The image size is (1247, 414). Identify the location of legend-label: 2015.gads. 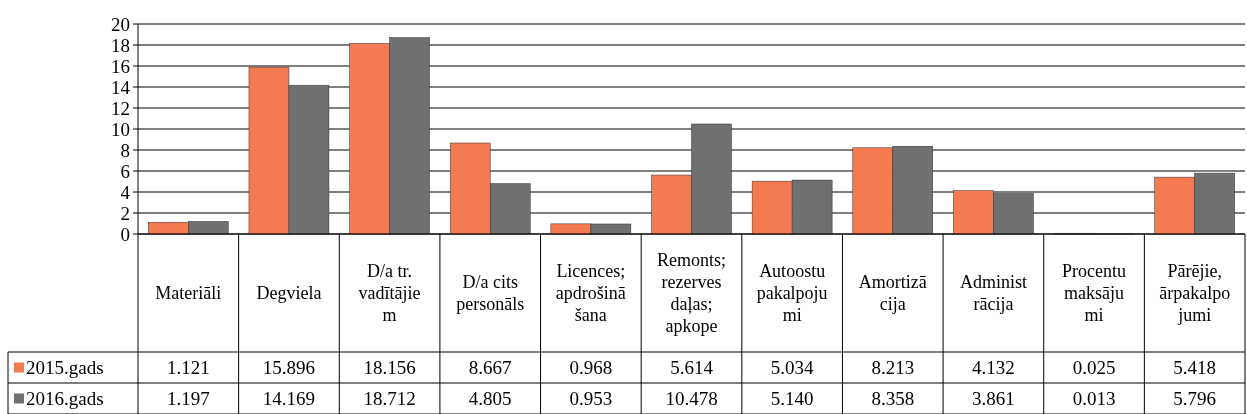
(65, 368).